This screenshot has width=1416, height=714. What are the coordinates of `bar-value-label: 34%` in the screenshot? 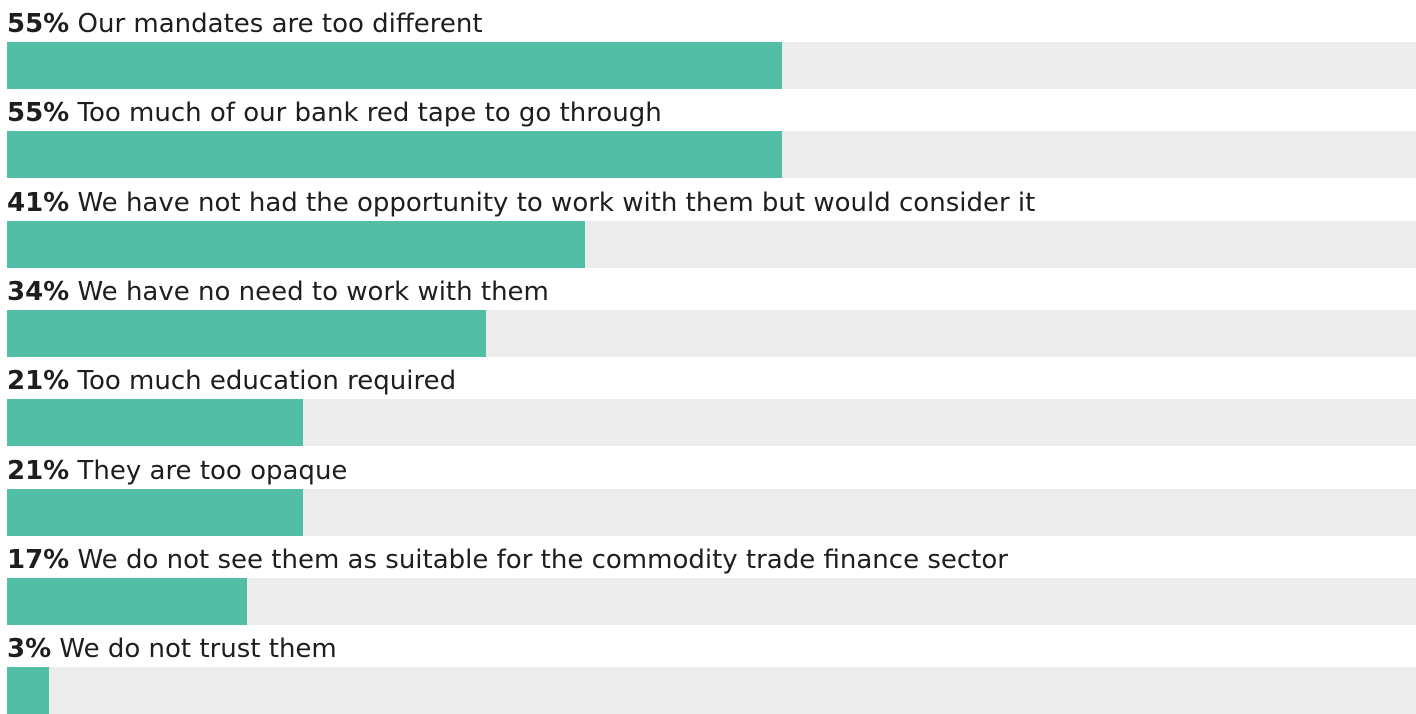 It's located at (38, 291).